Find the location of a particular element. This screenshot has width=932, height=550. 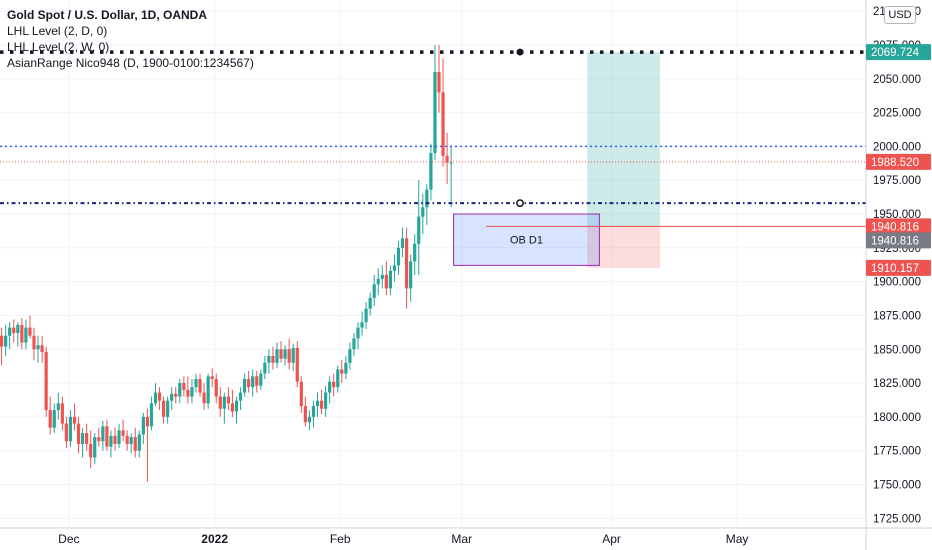

x-tick-label: Mar is located at coordinates (461, 539).